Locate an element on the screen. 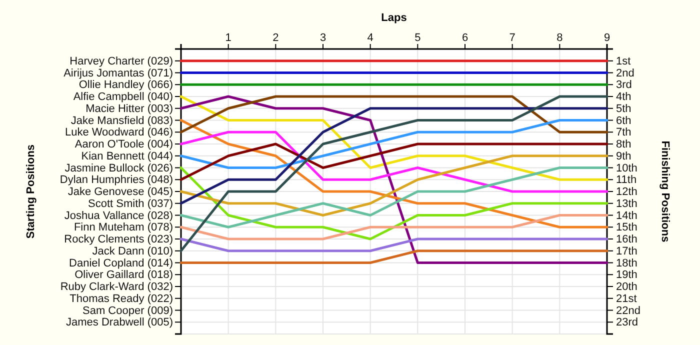 The image size is (700, 345). x-tick-label: 2 is located at coordinates (275, 38).